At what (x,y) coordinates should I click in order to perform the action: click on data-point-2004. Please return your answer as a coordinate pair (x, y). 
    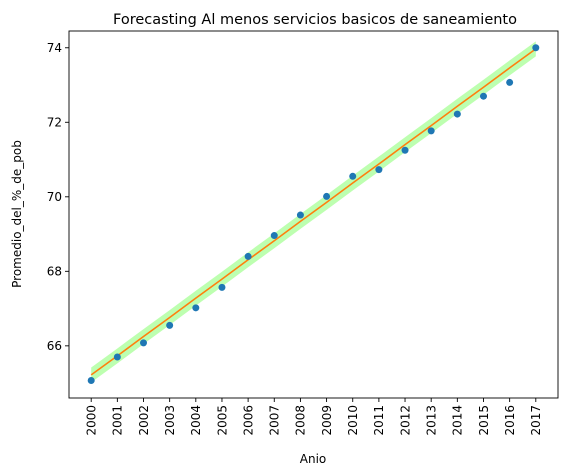
    Looking at the image, I should click on (196, 308).